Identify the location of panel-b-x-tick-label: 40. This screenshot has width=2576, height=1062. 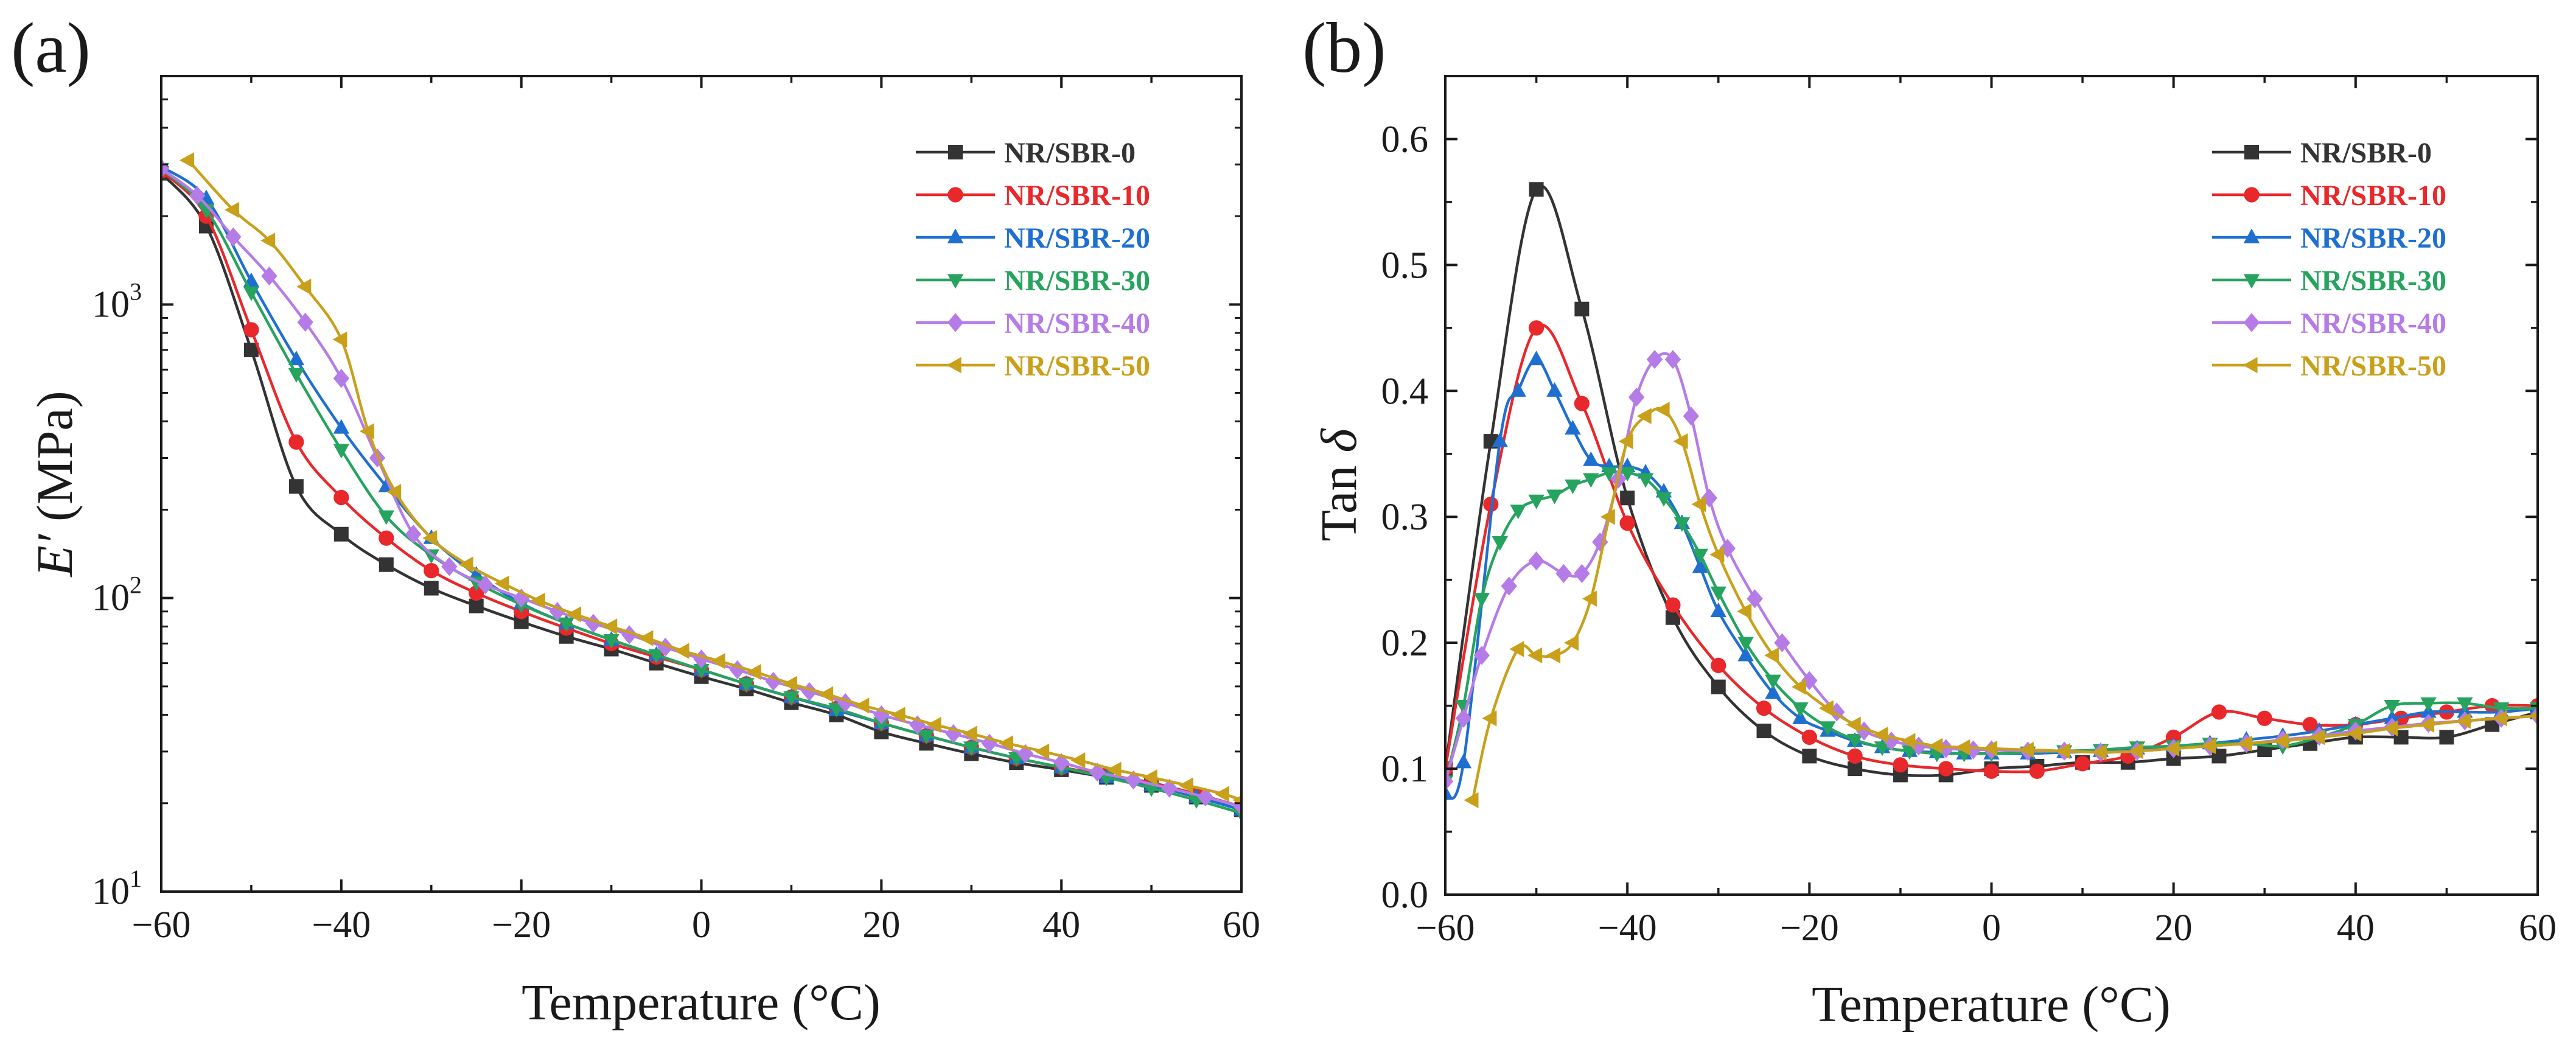
(2356, 928).